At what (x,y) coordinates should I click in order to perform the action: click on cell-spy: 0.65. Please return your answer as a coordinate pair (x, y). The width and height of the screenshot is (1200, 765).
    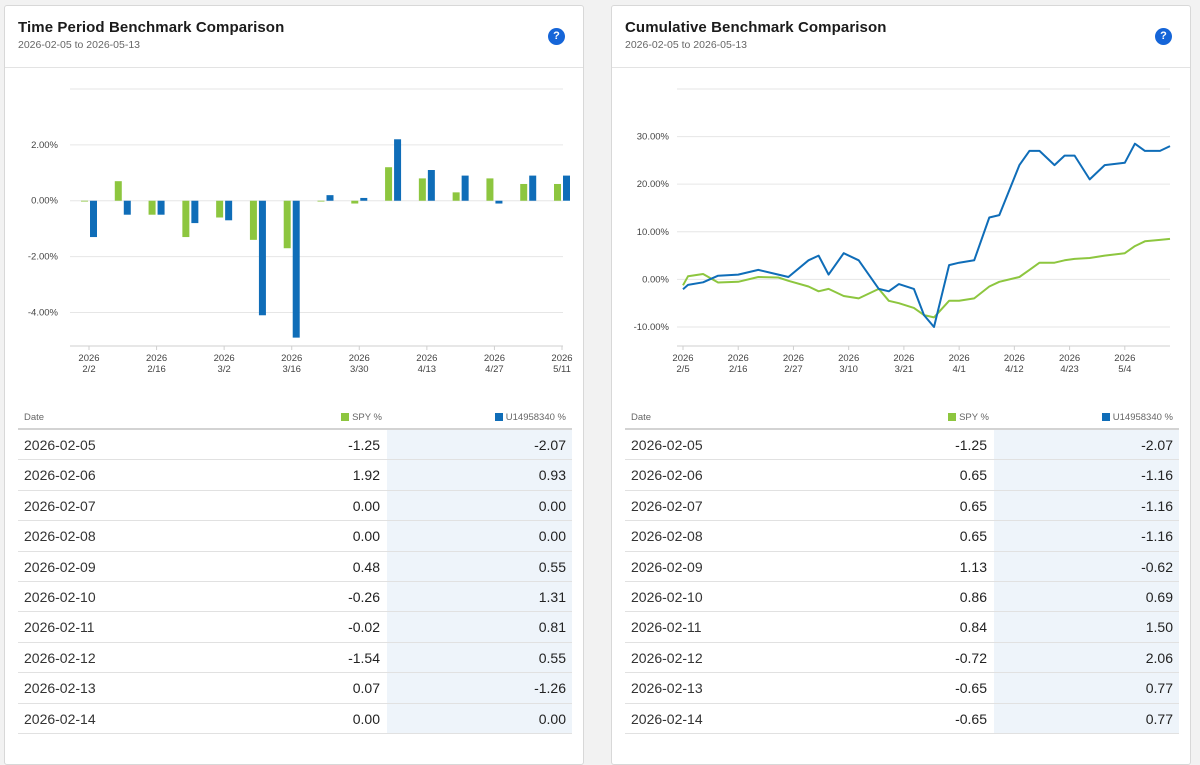
    Looking at the image, I should click on (973, 505).